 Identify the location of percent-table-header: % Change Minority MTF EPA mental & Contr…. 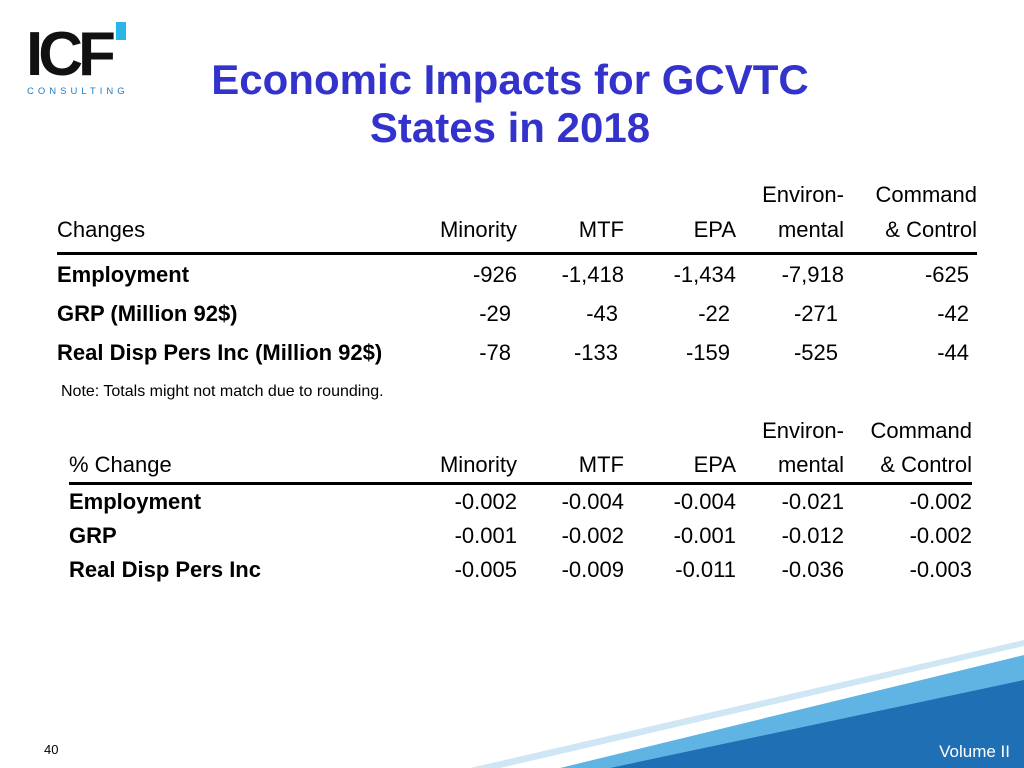
(520, 466).